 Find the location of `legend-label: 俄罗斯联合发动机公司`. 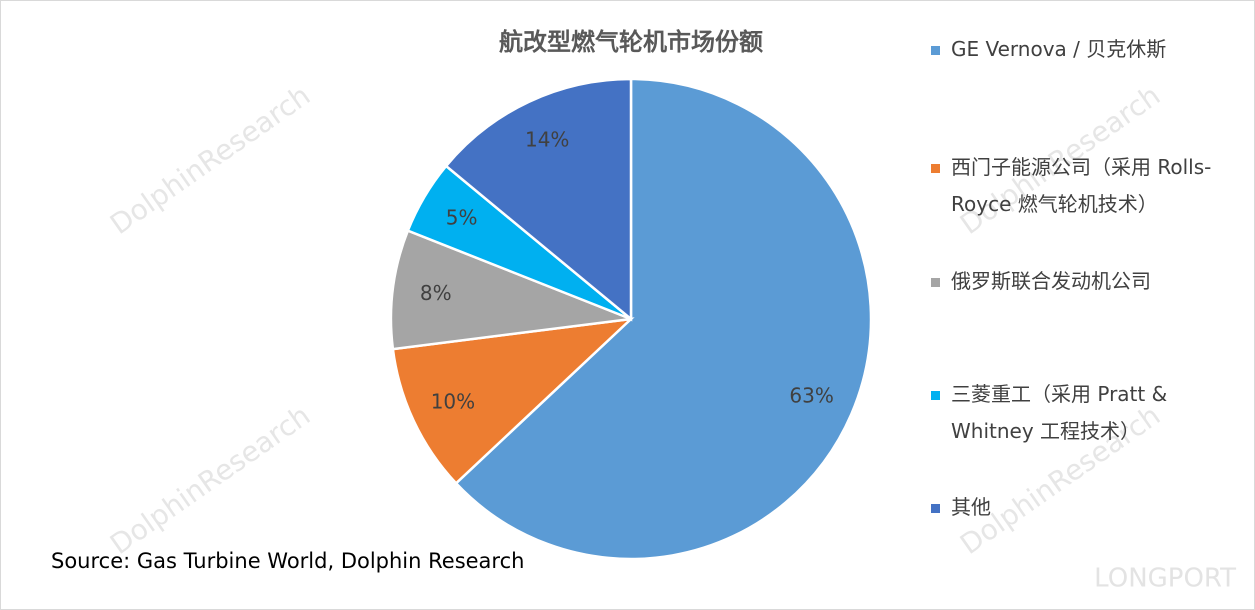

legend-label: 俄罗斯联合发动机公司 is located at coordinates (1051, 281).